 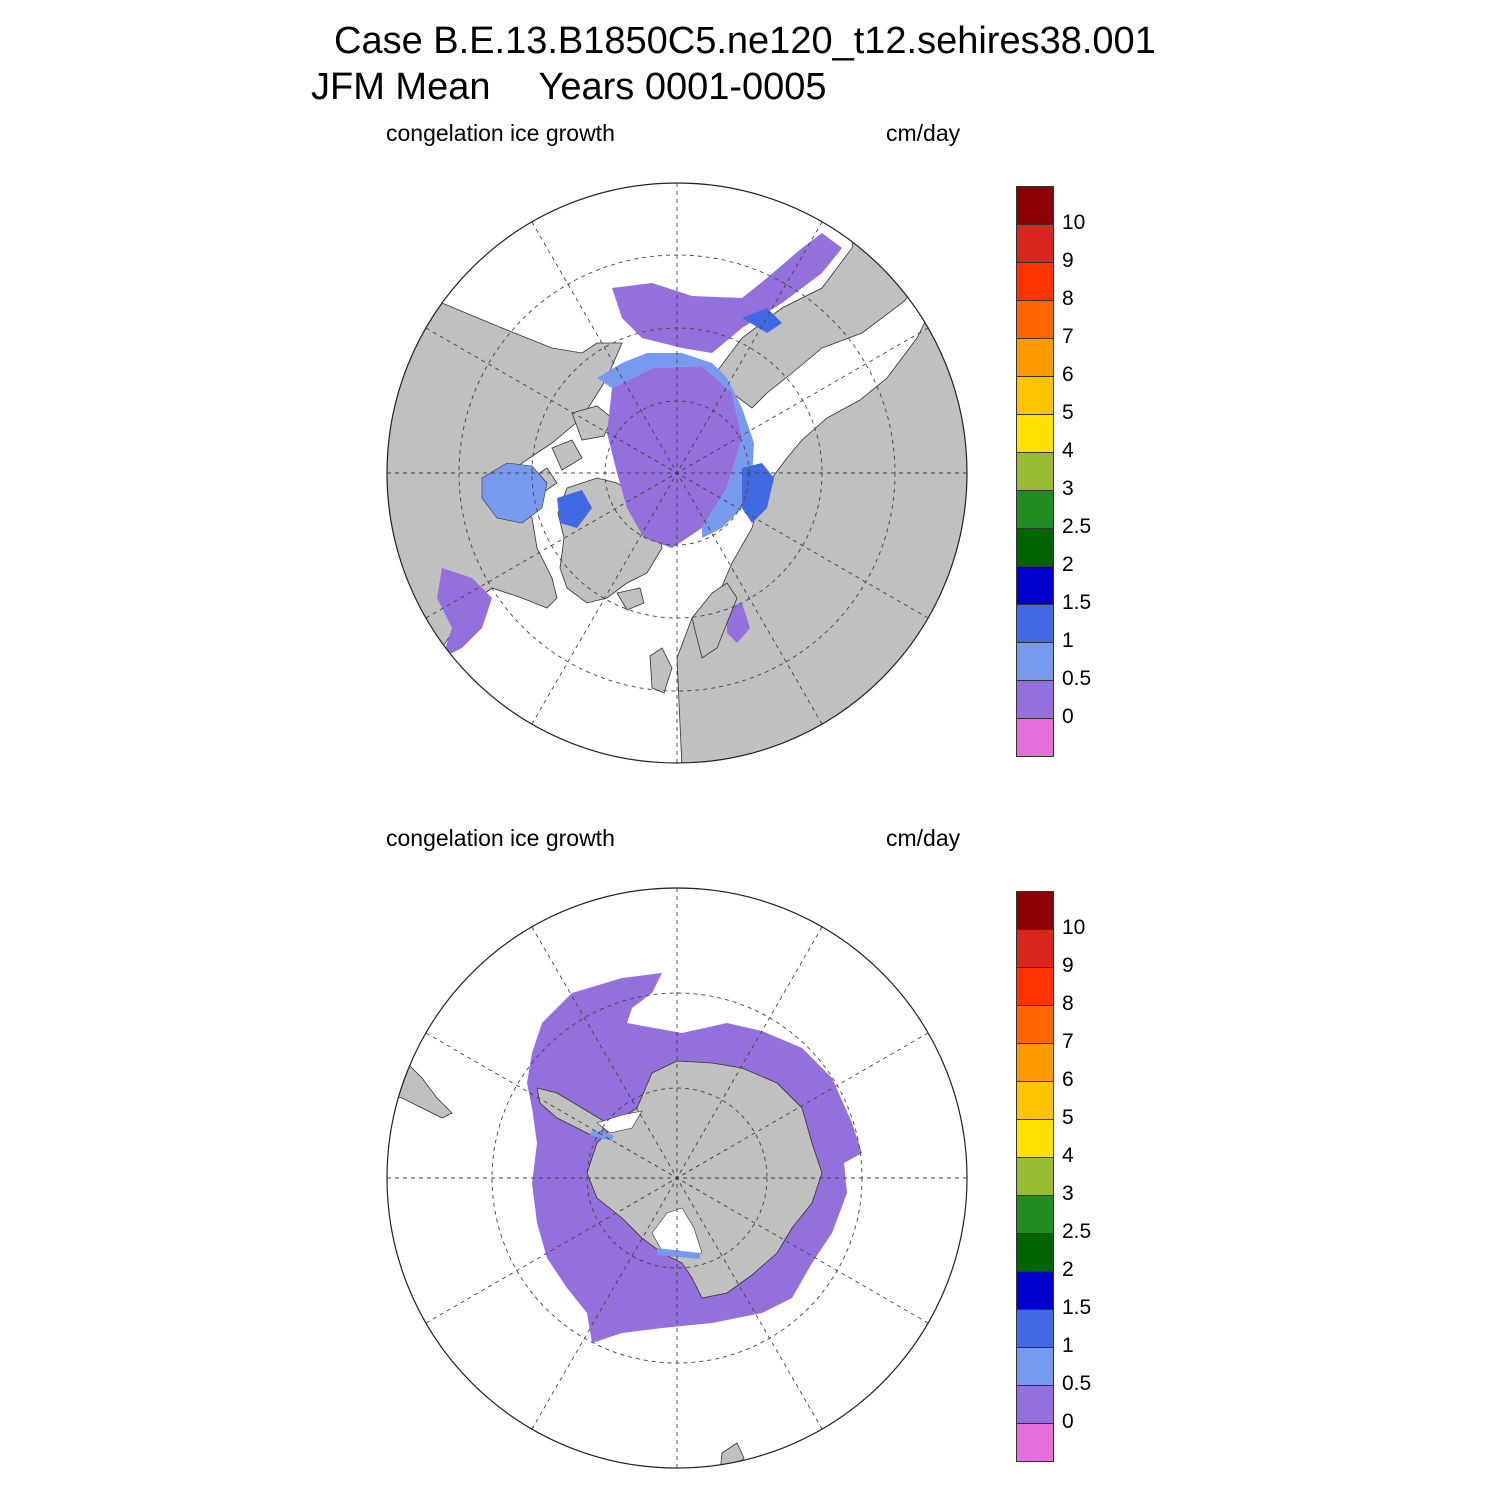 I want to click on title-season: JFM Mean Years 0001-0005, so click(x=569, y=87).